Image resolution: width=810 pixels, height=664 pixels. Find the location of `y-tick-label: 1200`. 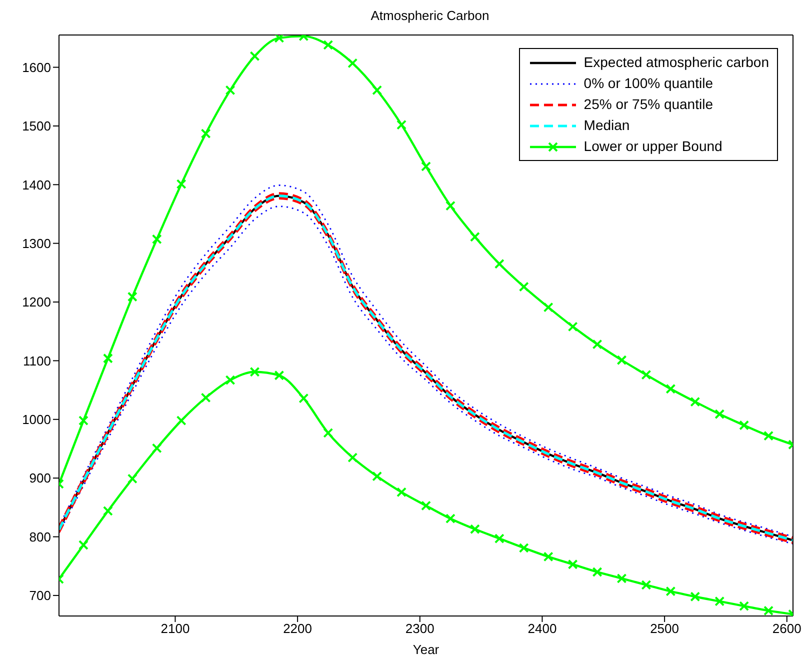

y-tick-label: 1200 is located at coordinates (36, 302).